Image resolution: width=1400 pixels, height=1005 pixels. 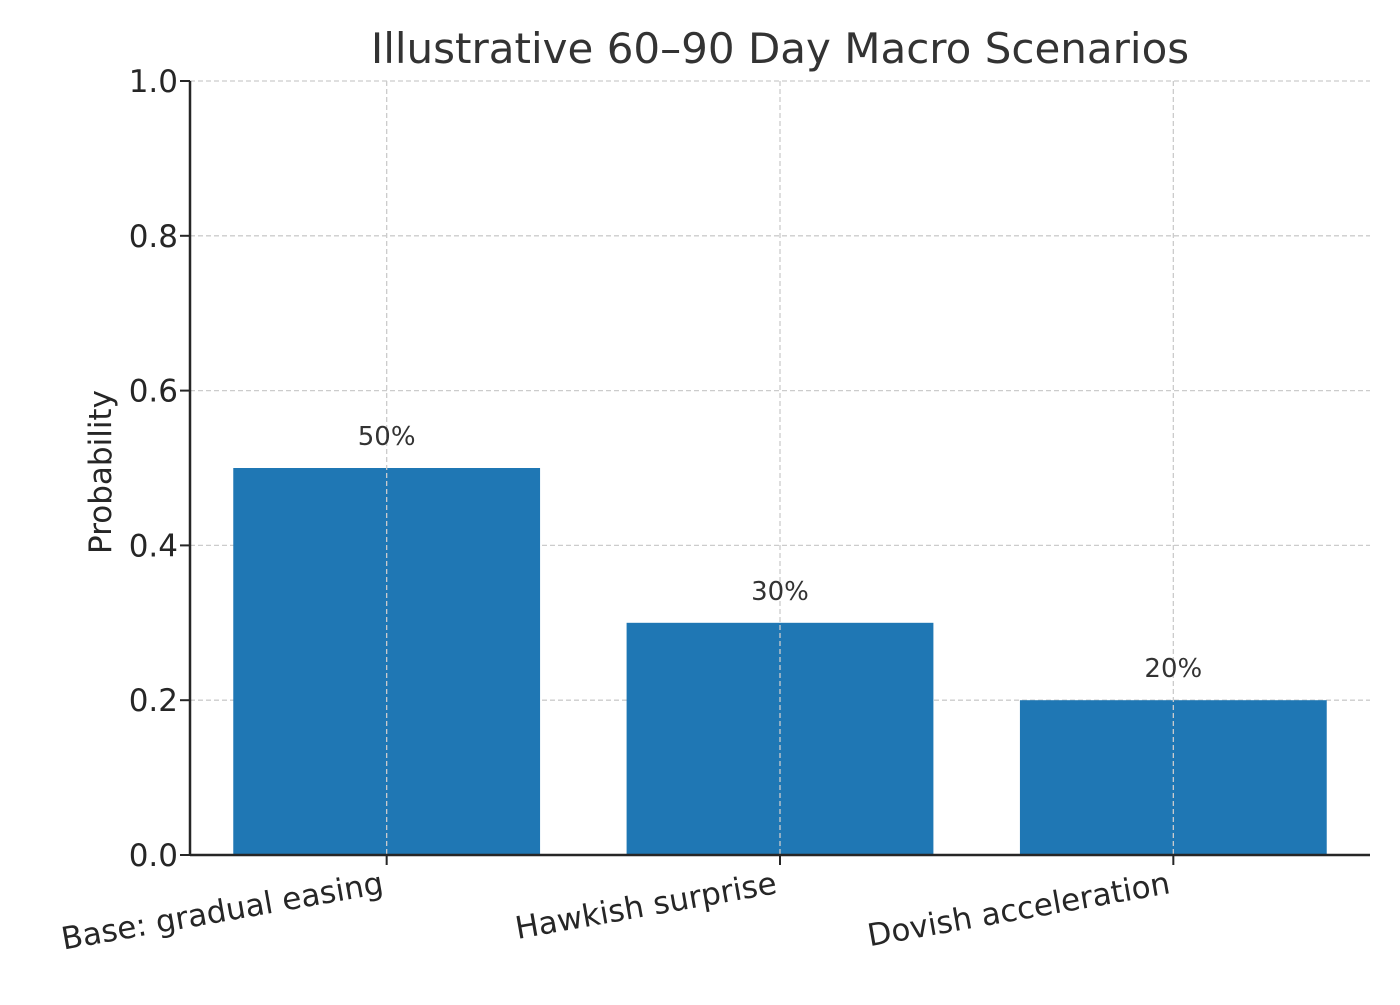 I want to click on data-label: 50%, so click(x=387, y=437).